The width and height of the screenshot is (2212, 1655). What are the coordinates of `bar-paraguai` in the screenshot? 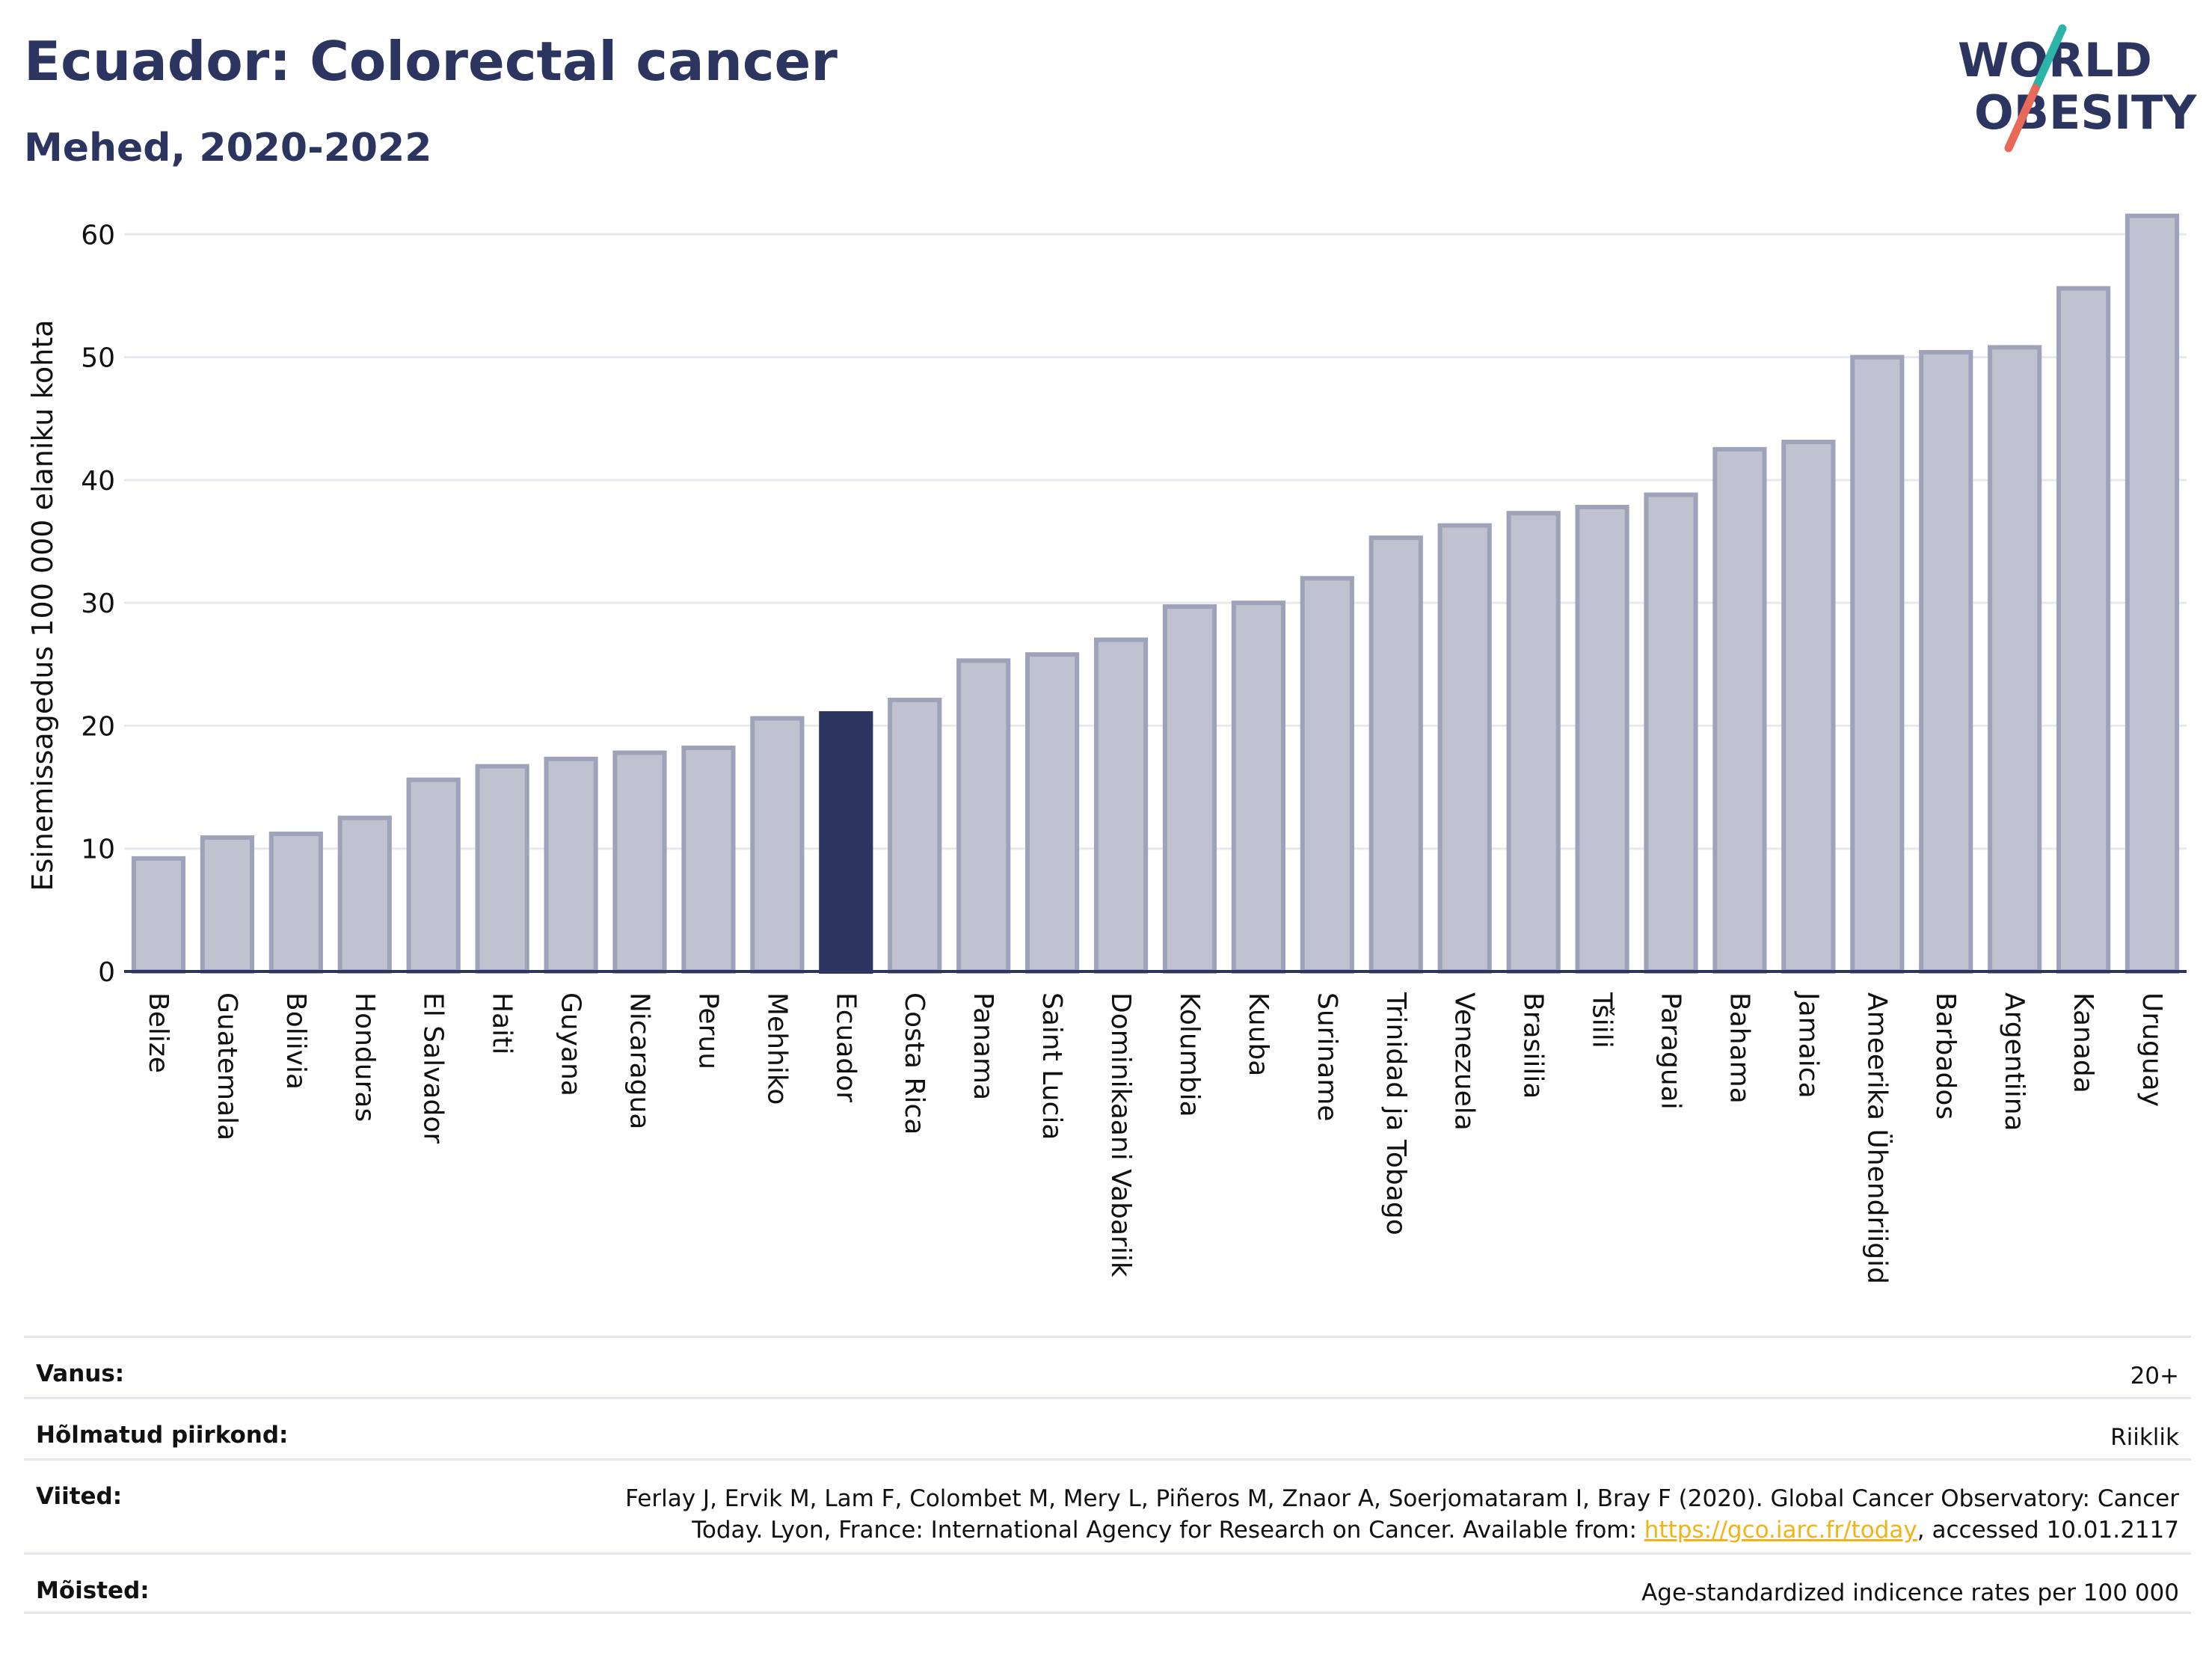 It's located at (1671, 733).